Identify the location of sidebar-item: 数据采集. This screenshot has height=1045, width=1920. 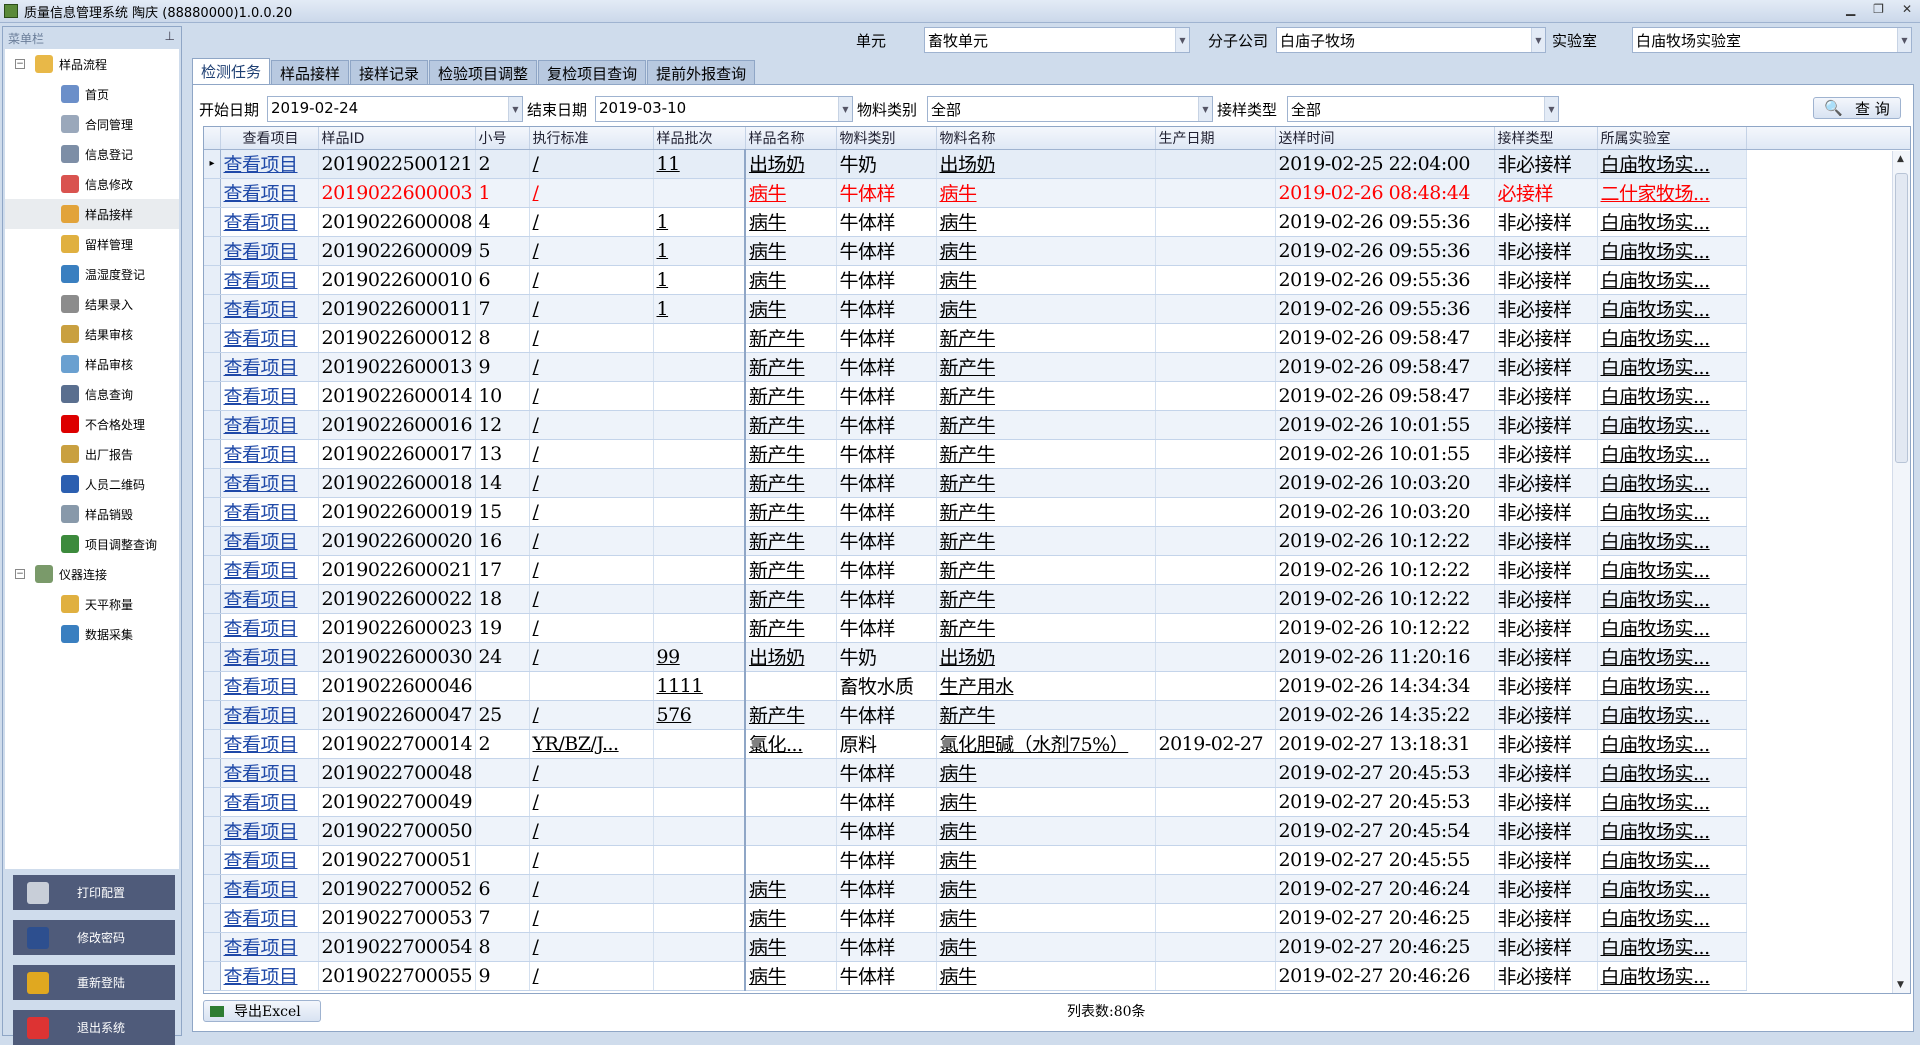
(92, 634).